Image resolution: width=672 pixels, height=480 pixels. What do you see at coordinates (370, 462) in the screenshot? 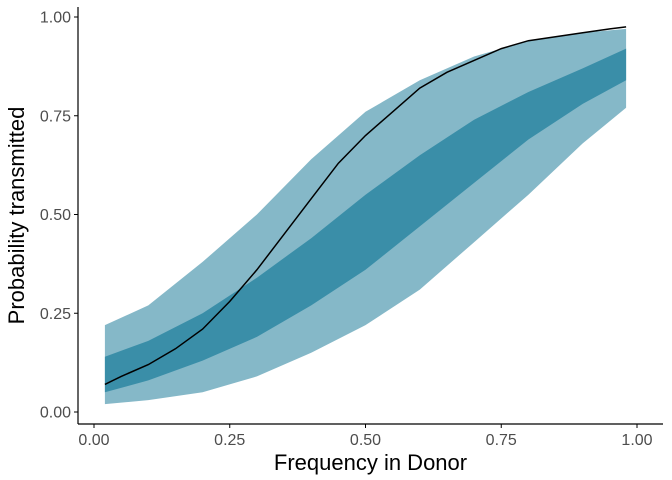
I see `x-axis-title: Frequency in Donor` at bounding box center [370, 462].